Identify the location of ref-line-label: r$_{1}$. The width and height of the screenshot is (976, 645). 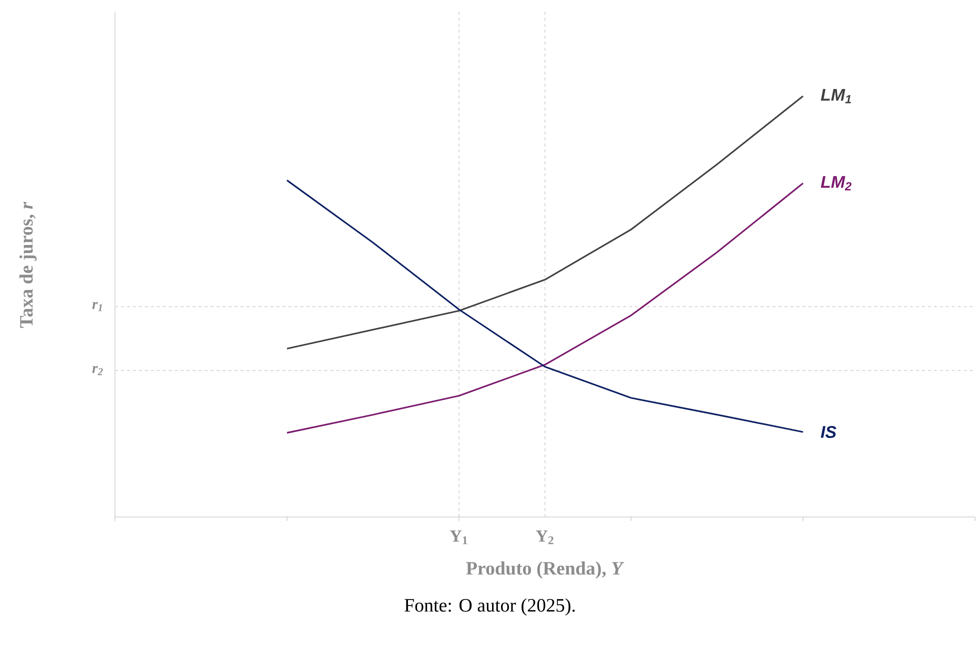
(97, 307).